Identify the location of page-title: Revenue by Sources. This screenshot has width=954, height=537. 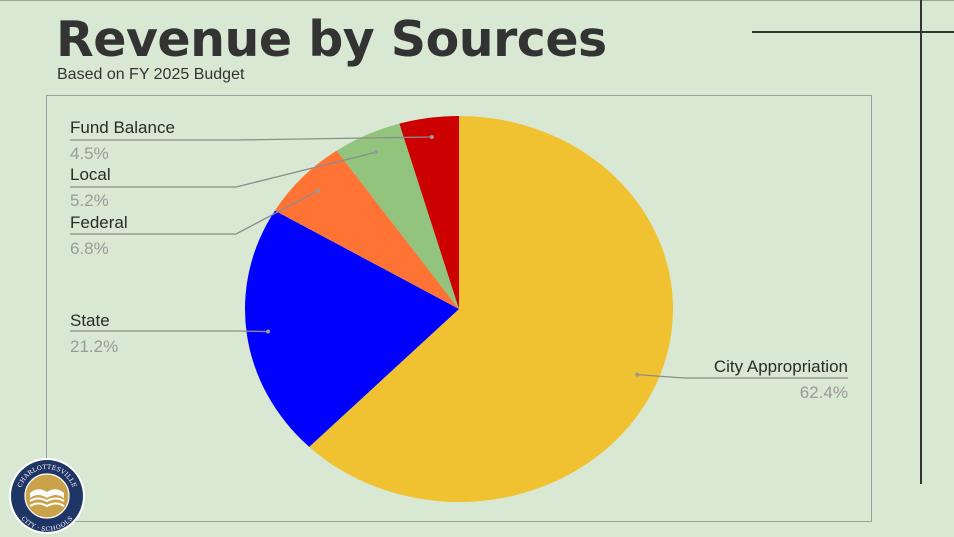
(331, 39).